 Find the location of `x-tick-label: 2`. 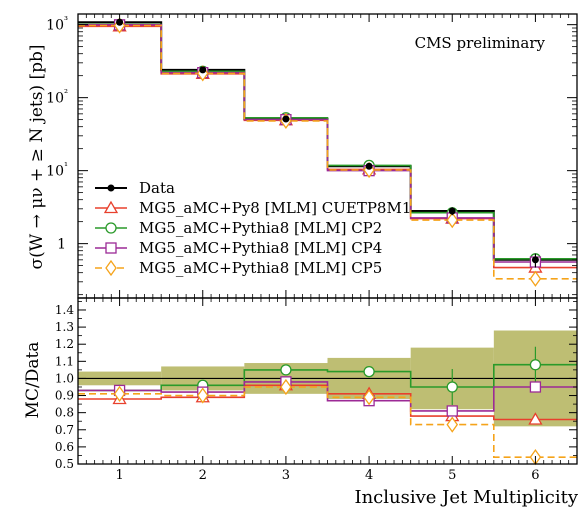

x-tick-label: 2 is located at coordinates (203, 475).